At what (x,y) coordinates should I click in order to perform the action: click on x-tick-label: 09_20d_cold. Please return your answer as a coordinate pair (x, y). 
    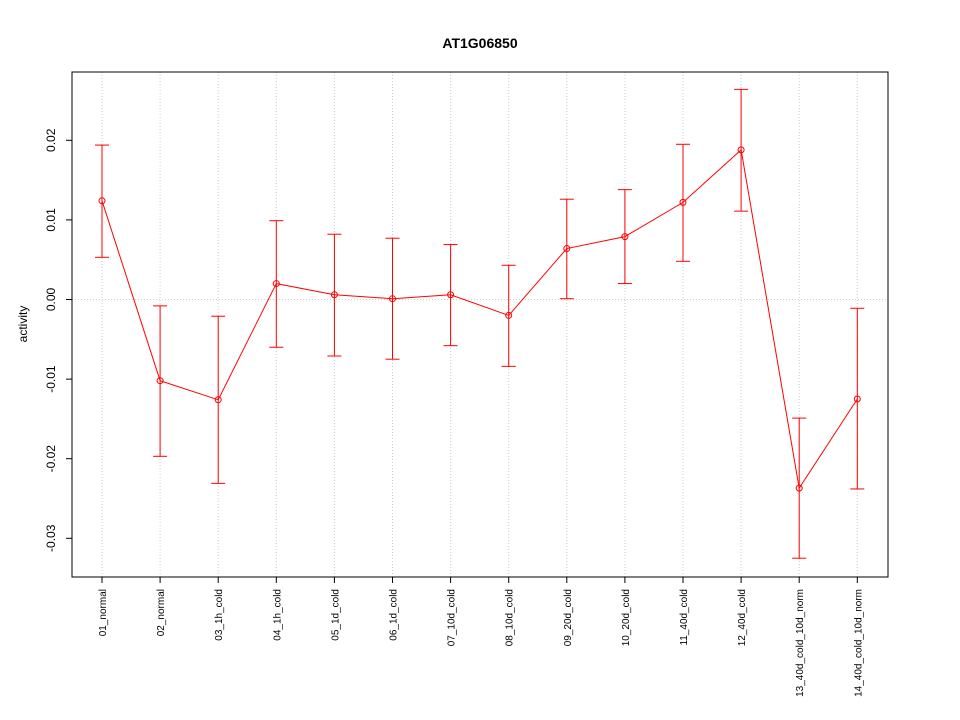
    Looking at the image, I should click on (568, 617).